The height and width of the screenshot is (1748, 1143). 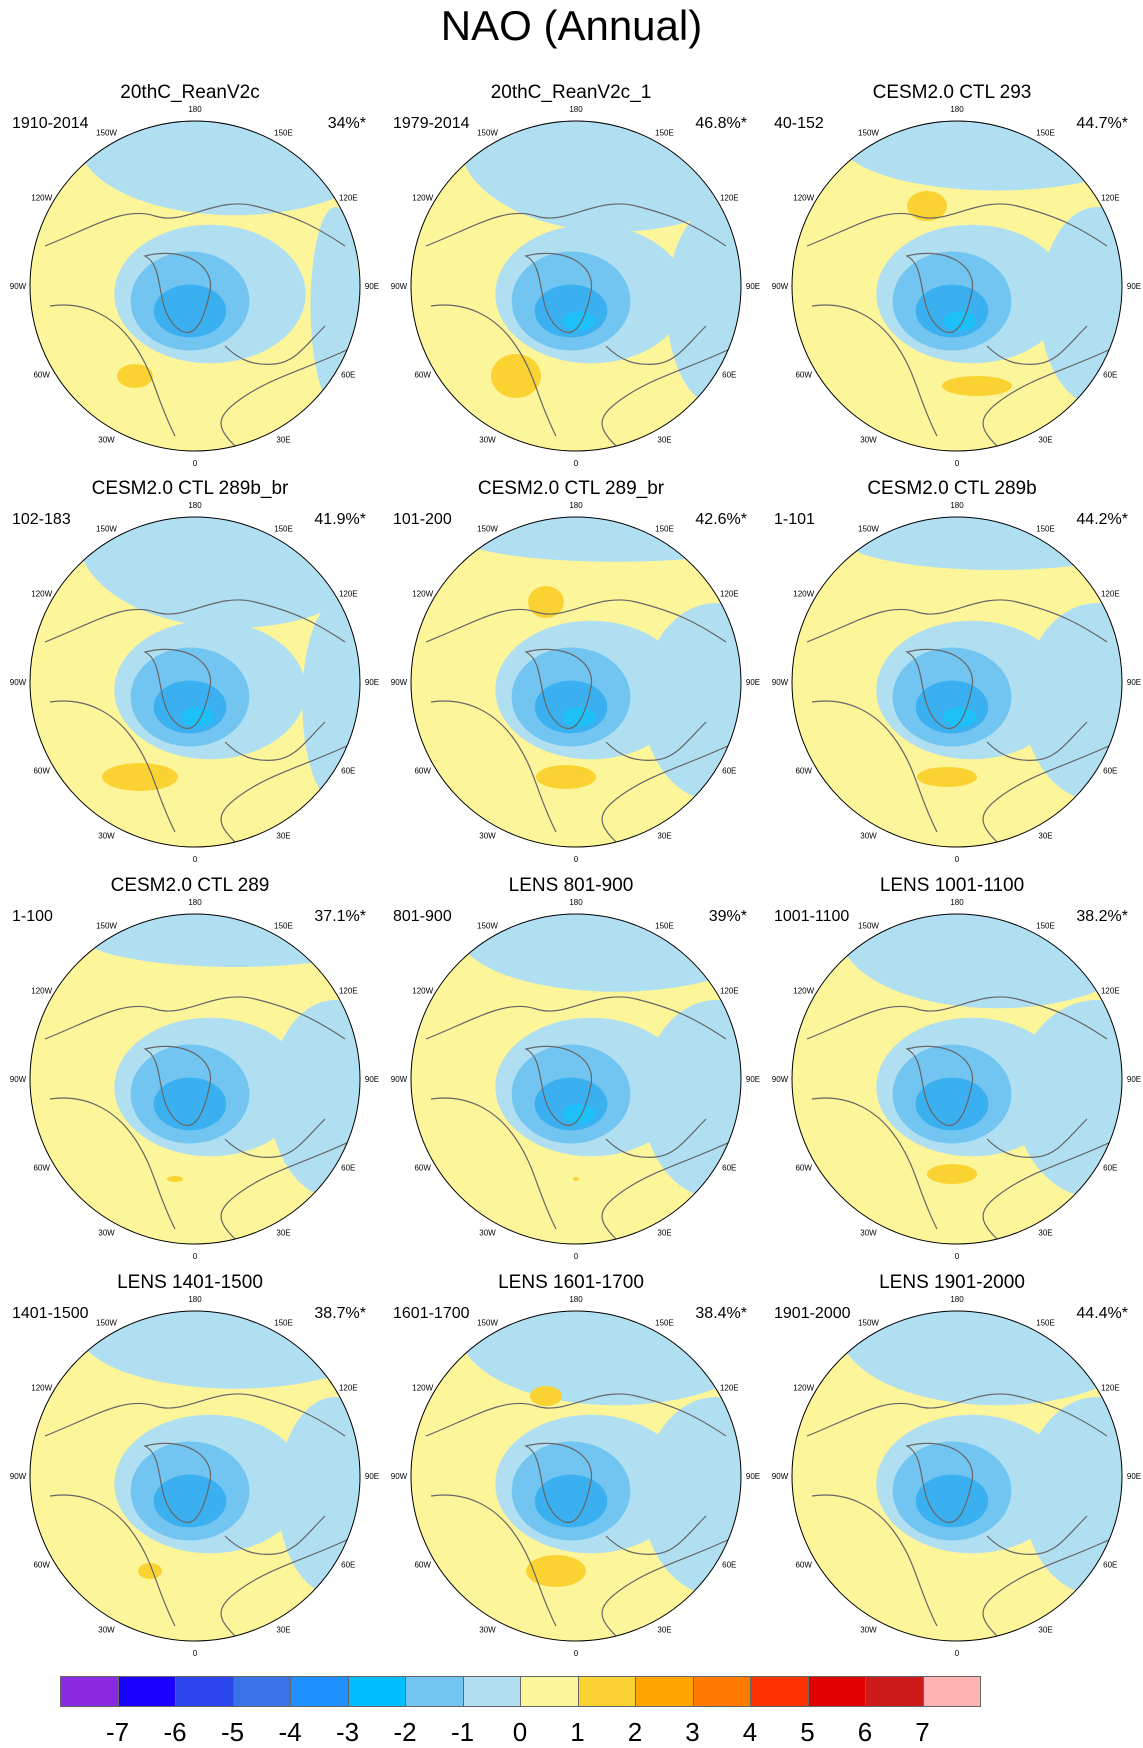 I want to click on colorbar-tick-label: 4, so click(x=750, y=1732).